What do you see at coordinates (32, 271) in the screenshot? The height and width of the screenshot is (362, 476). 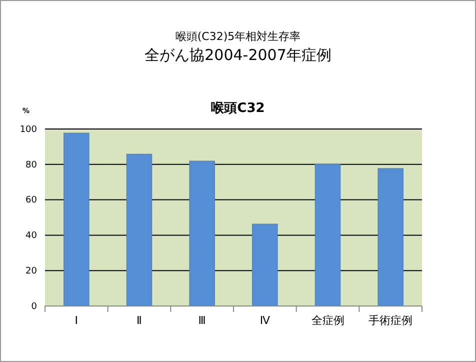 I see `y-tick-label: 20` at bounding box center [32, 271].